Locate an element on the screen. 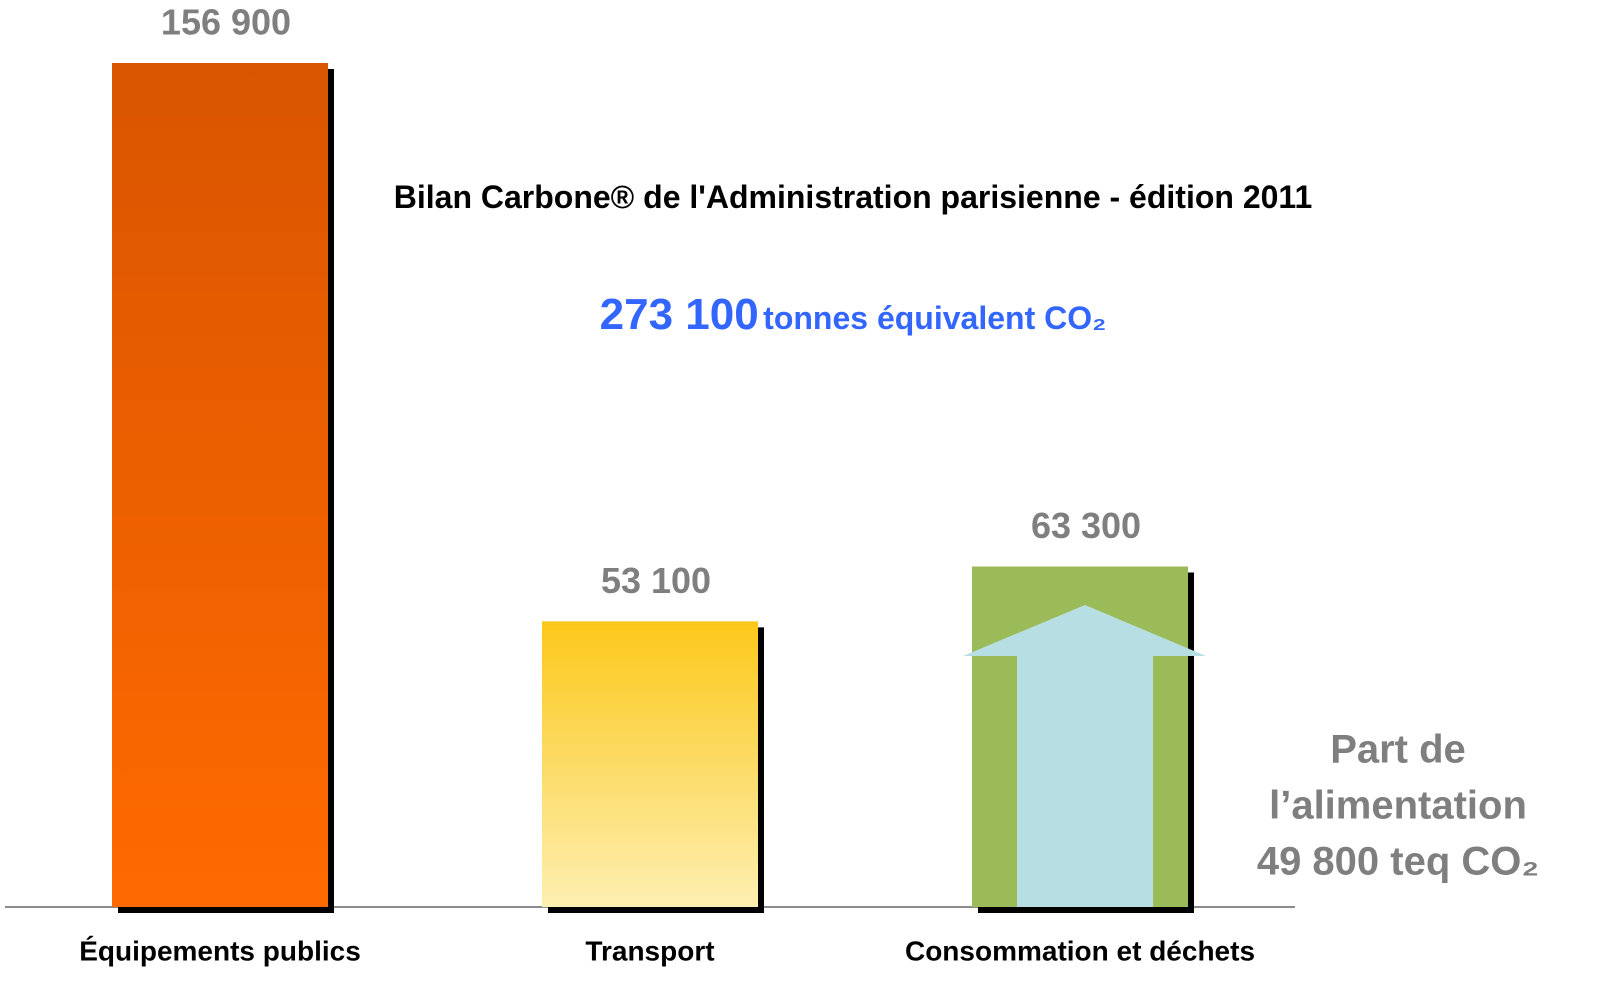  x-tick-label: Équipements publics is located at coordinates (220, 950).